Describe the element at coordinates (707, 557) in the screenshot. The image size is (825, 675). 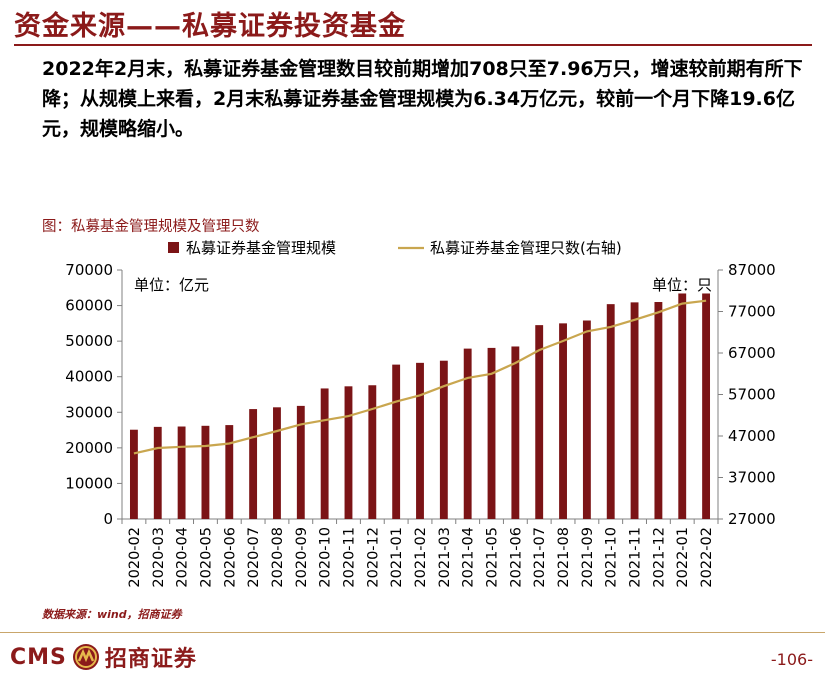
I see `x-tick-label: 2022-02` at that location.